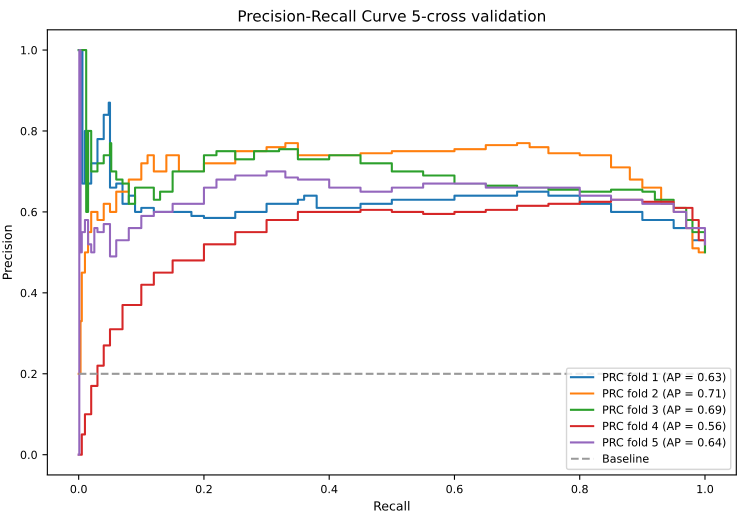  Describe the element at coordinates (78, 489) in the screenshot. I see `x-tick-label: 0.0` at that location.